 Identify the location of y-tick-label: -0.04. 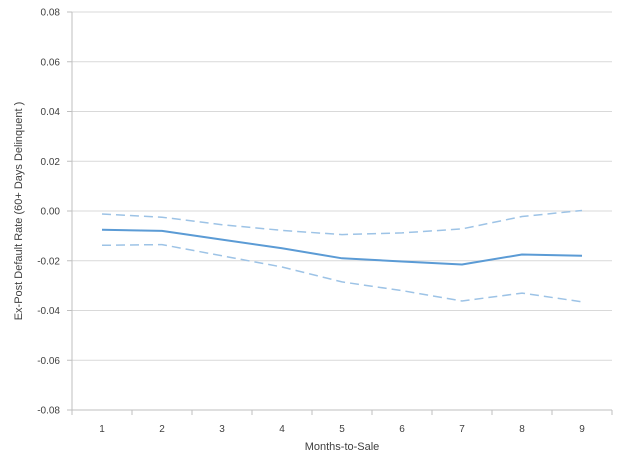
(48, 311).